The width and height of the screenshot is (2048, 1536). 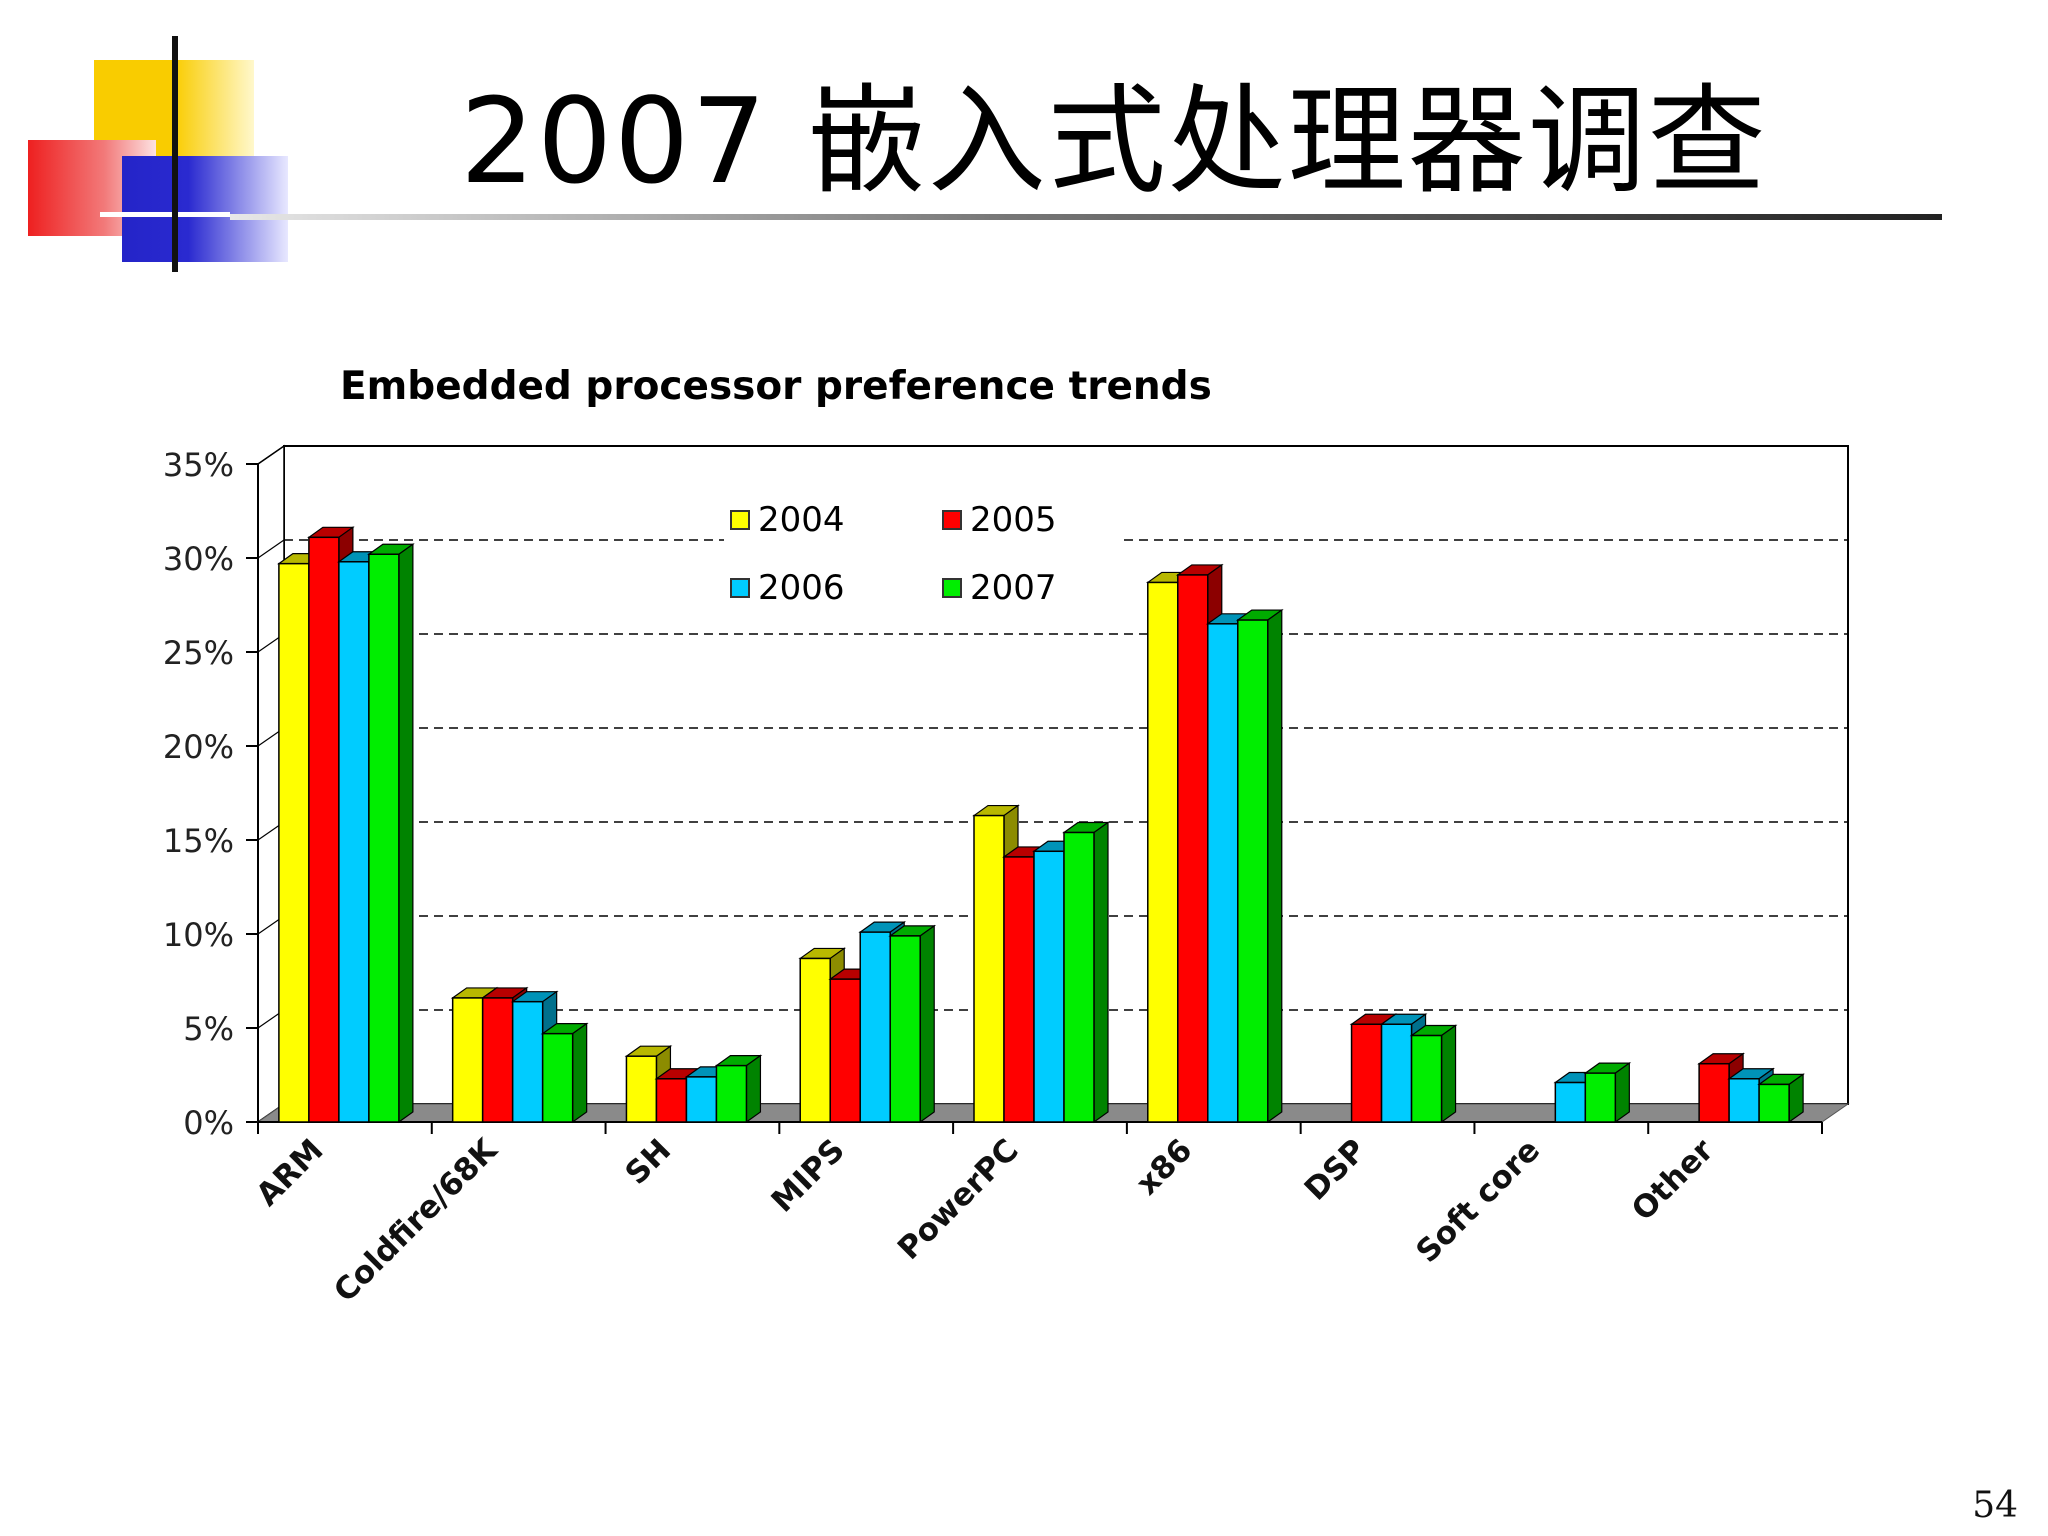 I want to click on decor-blue-block, so click(x=205, y=209).